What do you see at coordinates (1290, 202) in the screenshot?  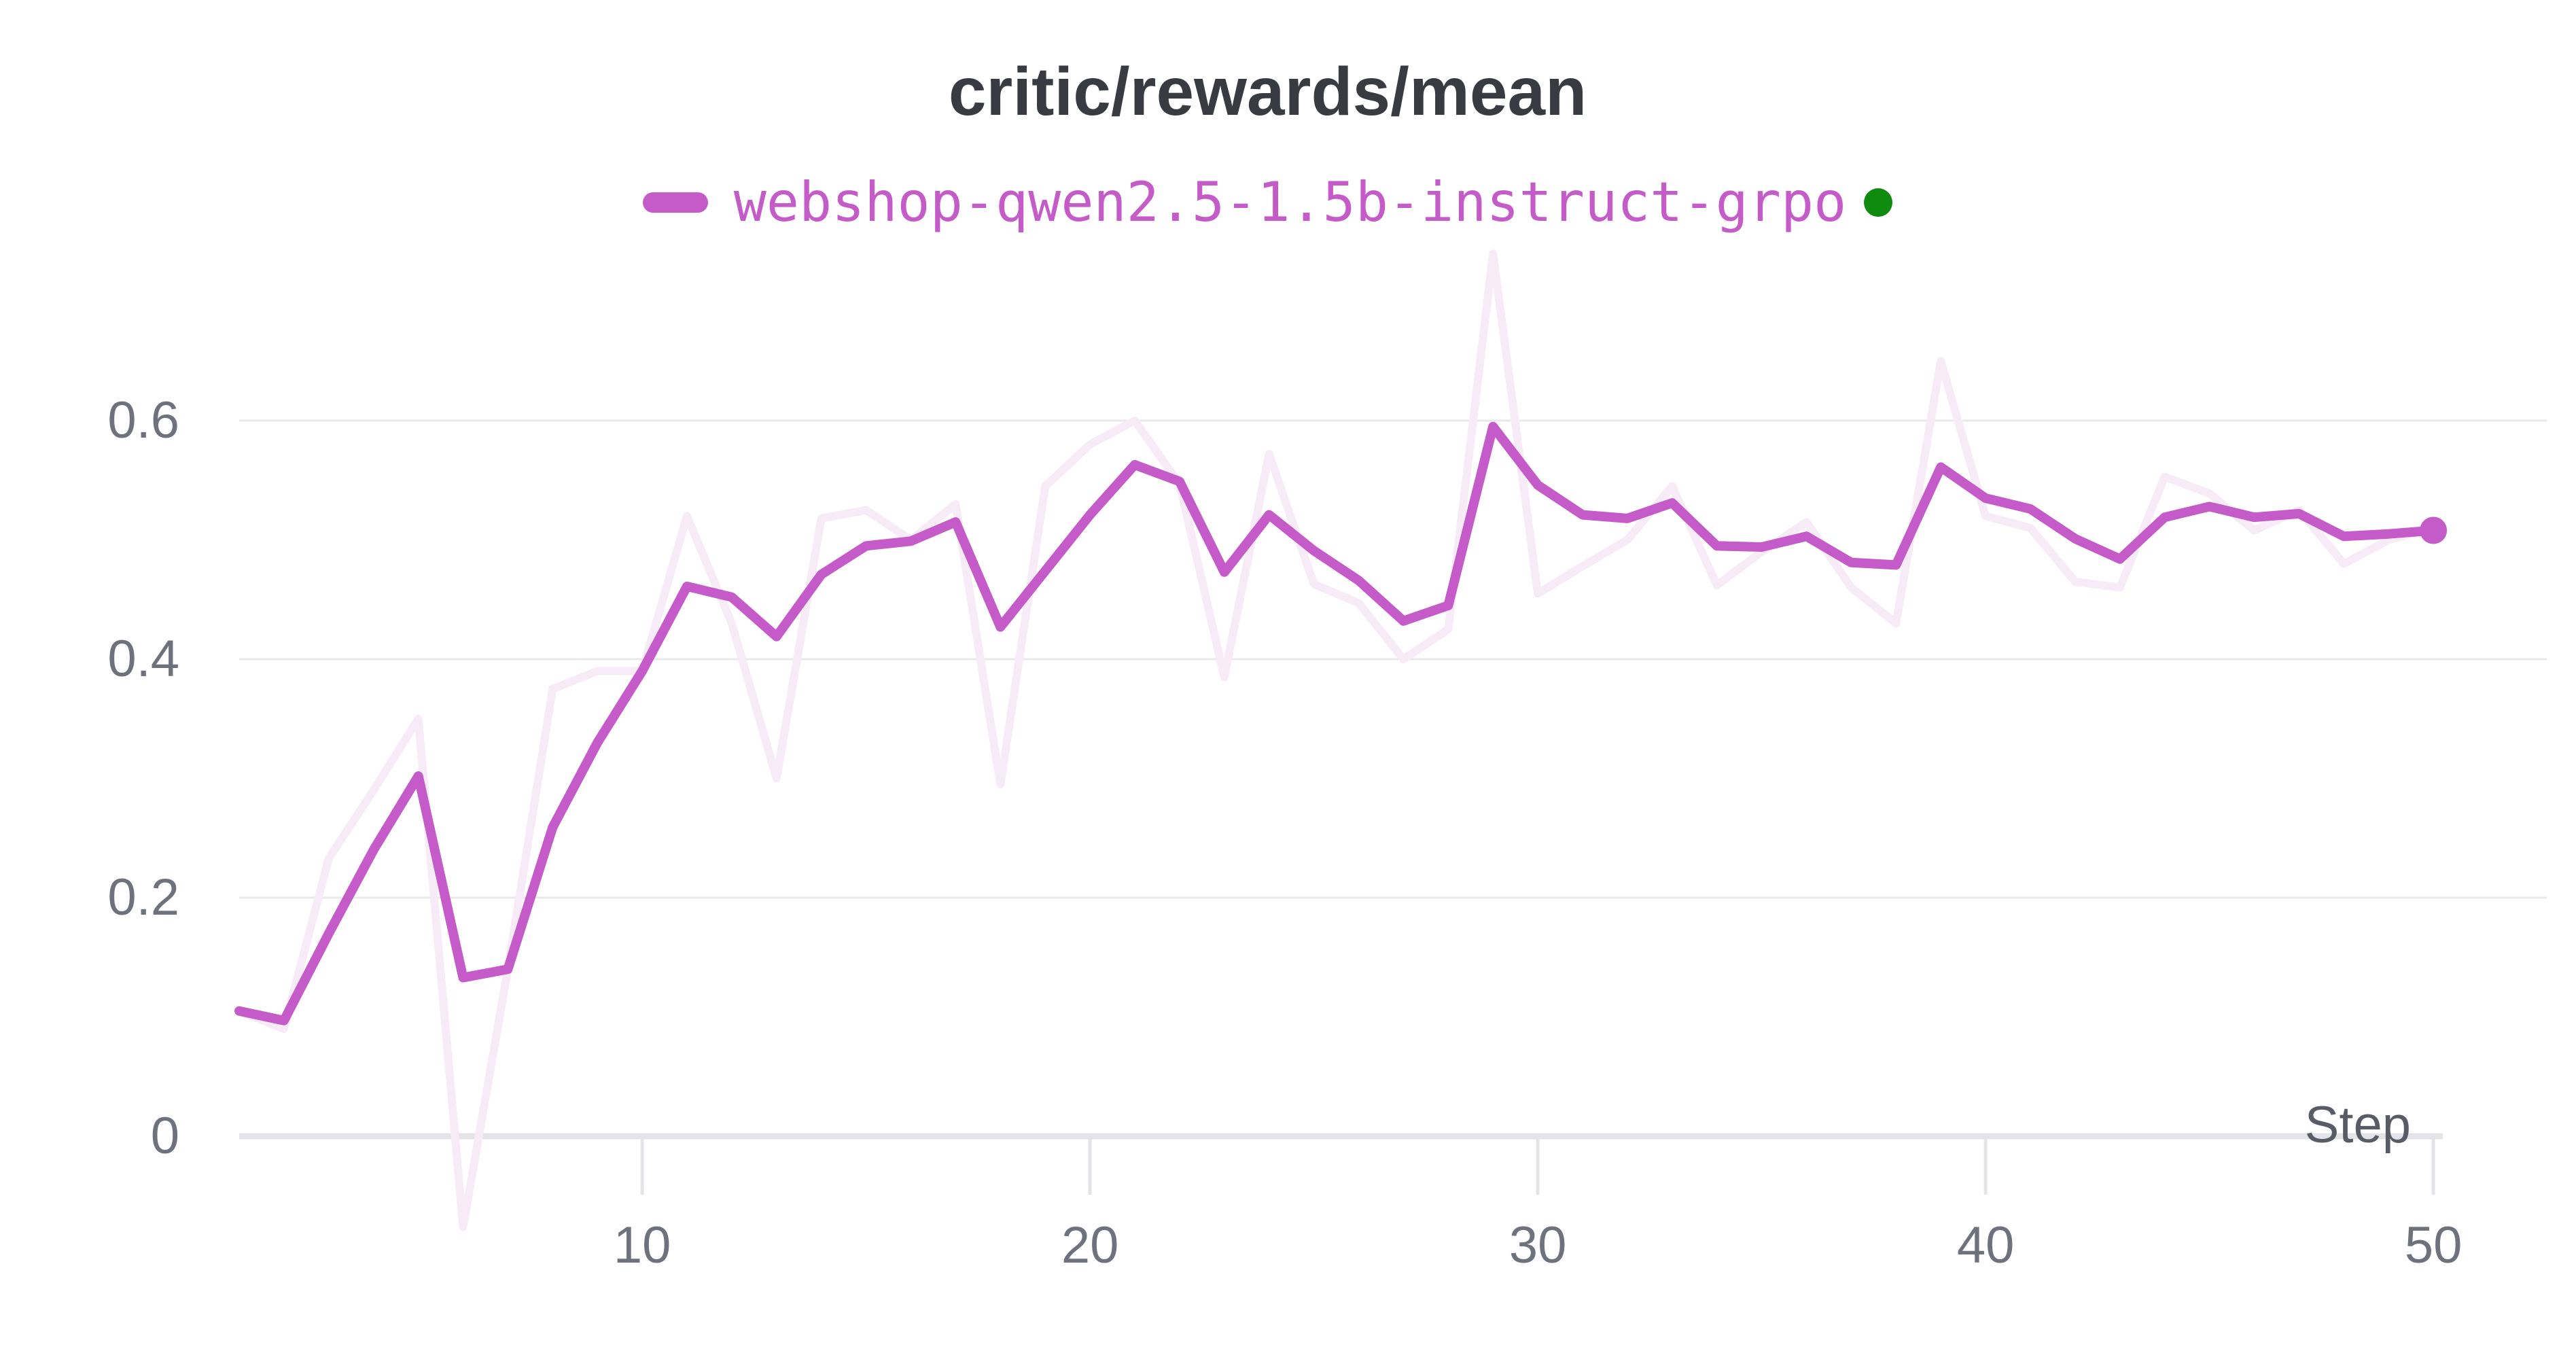 I see `legend-run-name: webshop-qwen2.5-1.5b-instruct-grpo` at bounding box center [1290, 202].